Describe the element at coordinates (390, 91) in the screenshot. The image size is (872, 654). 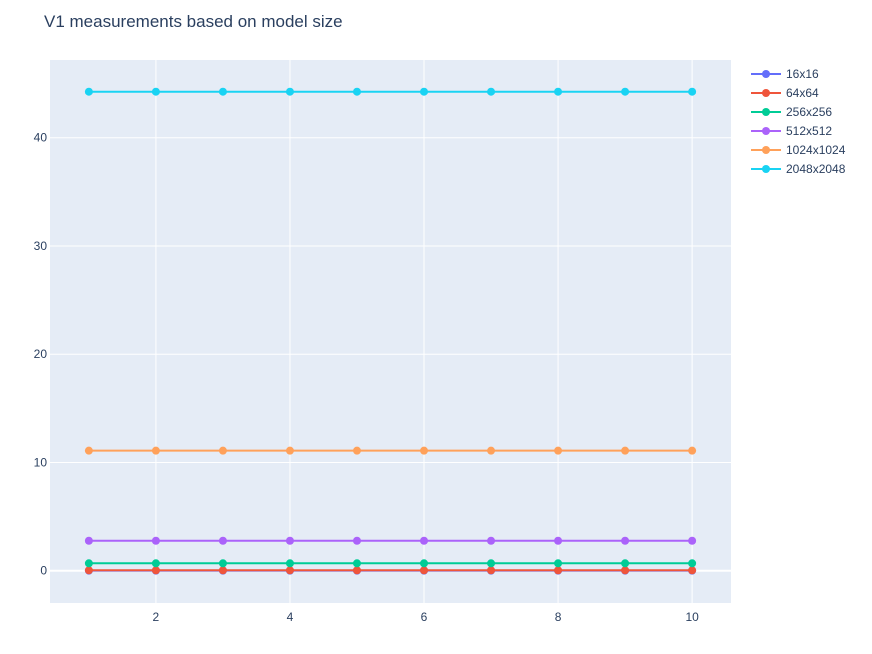
I see `series-2048x2048` at that location.